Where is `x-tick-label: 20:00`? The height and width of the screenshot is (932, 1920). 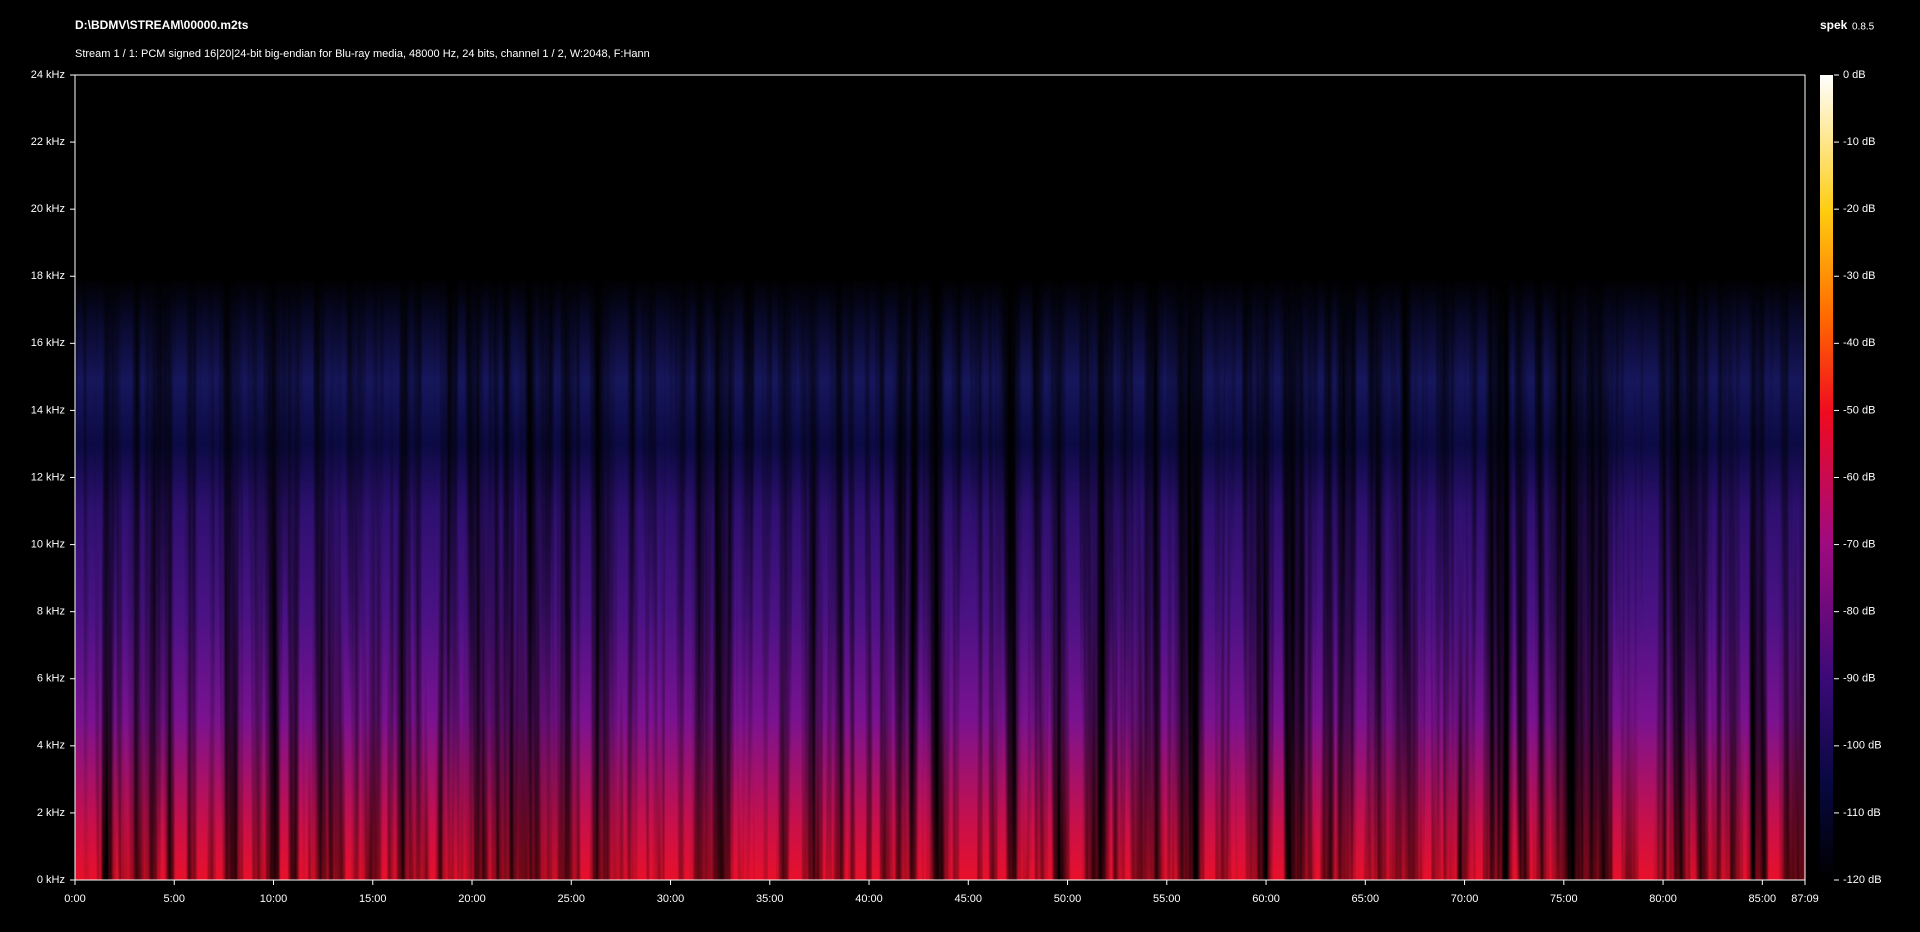
x-tick-label: 20:00 is located at coordinates (472, 899).